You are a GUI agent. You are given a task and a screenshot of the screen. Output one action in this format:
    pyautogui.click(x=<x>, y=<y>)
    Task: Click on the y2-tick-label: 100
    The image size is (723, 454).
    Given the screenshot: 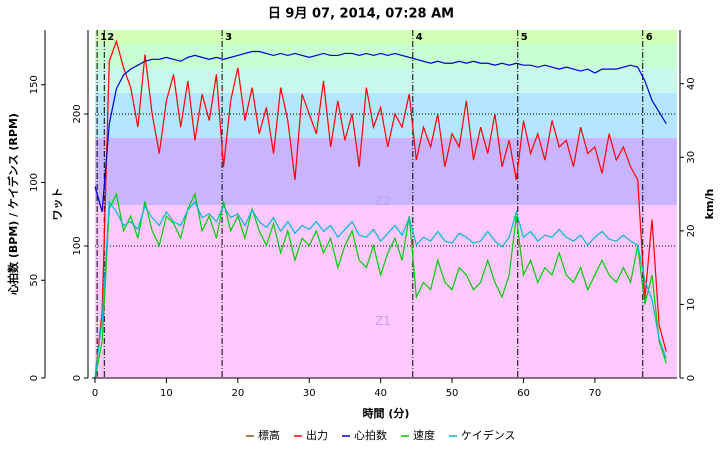 What is the action you would take?
    pyautogui.click(x=77, y=245)
    